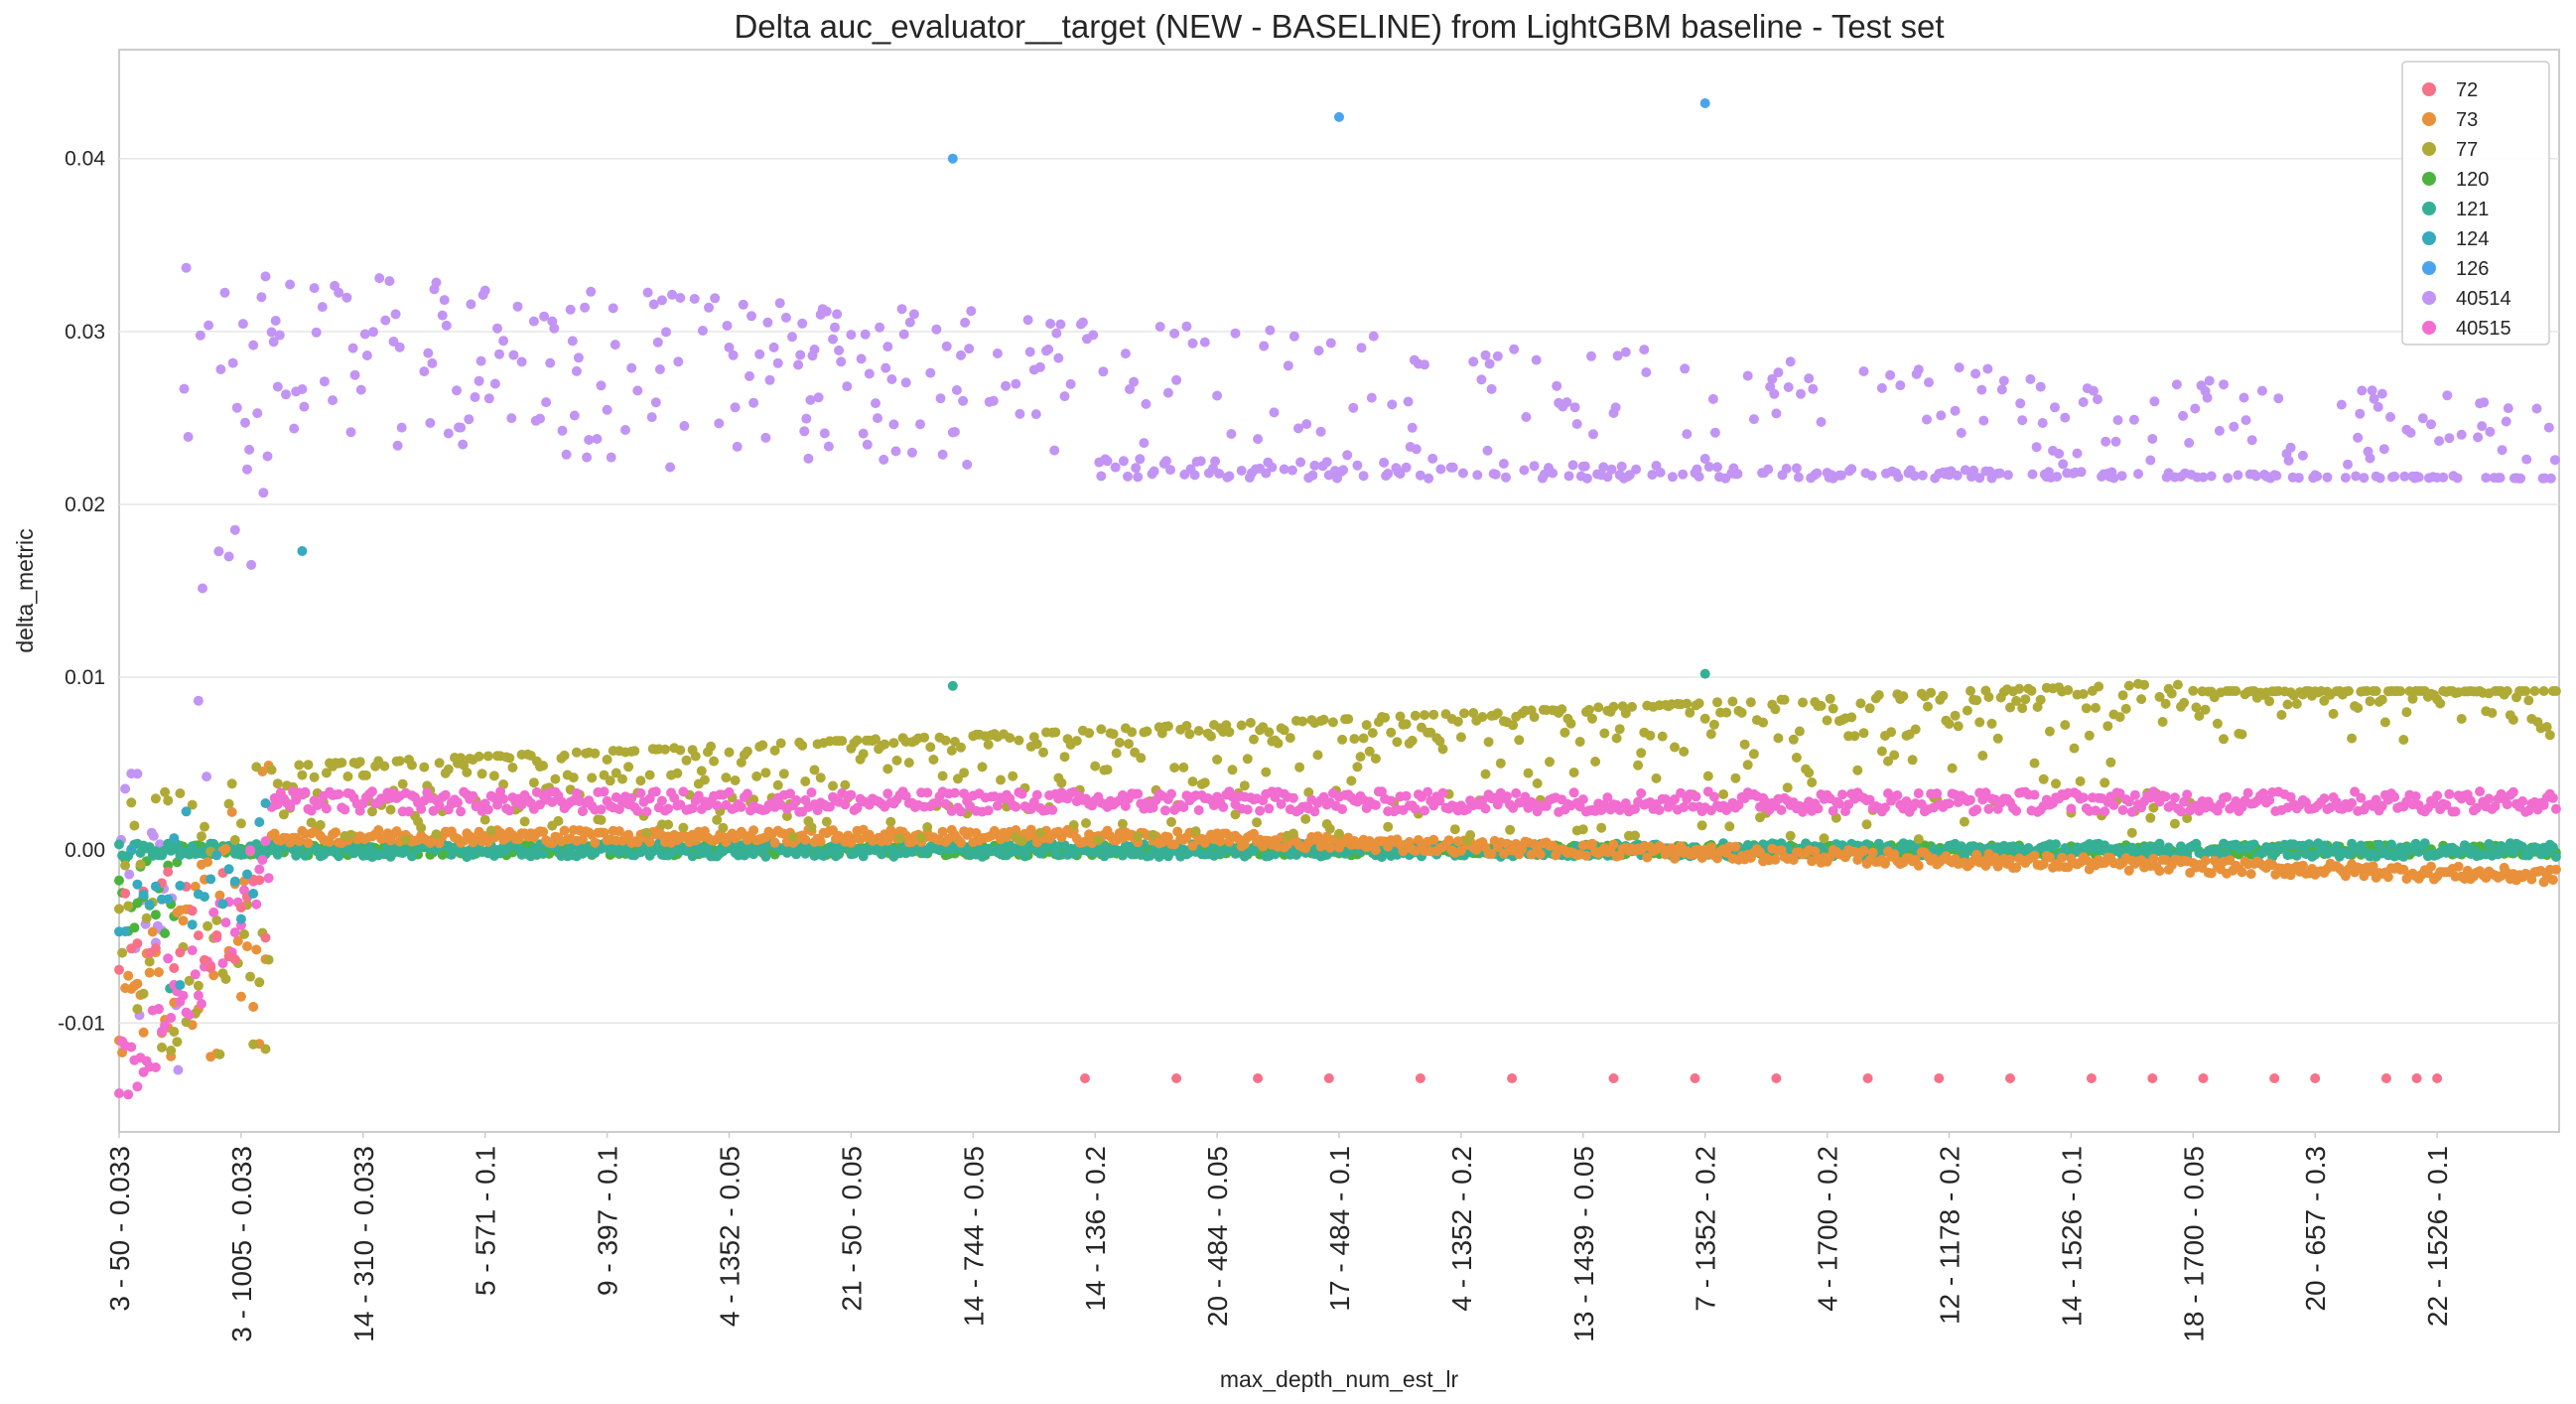 The image size is (2576, 1404). Describe the element at coordinates (974, 1236) in the screenshot. I see `x-tick-label: 14 - 744 - 0.05` at that location.